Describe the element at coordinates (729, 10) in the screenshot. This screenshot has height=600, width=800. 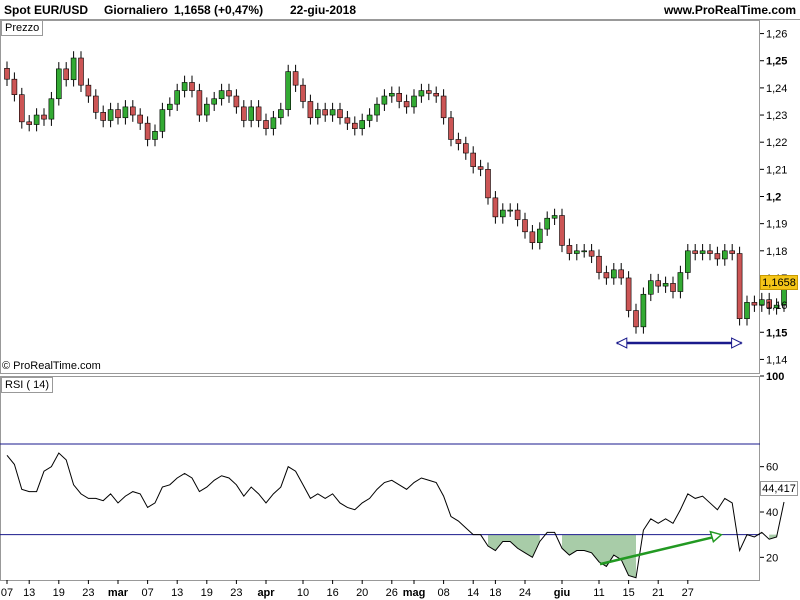
I see `site-label: www.ProRealTime.com` at that location.